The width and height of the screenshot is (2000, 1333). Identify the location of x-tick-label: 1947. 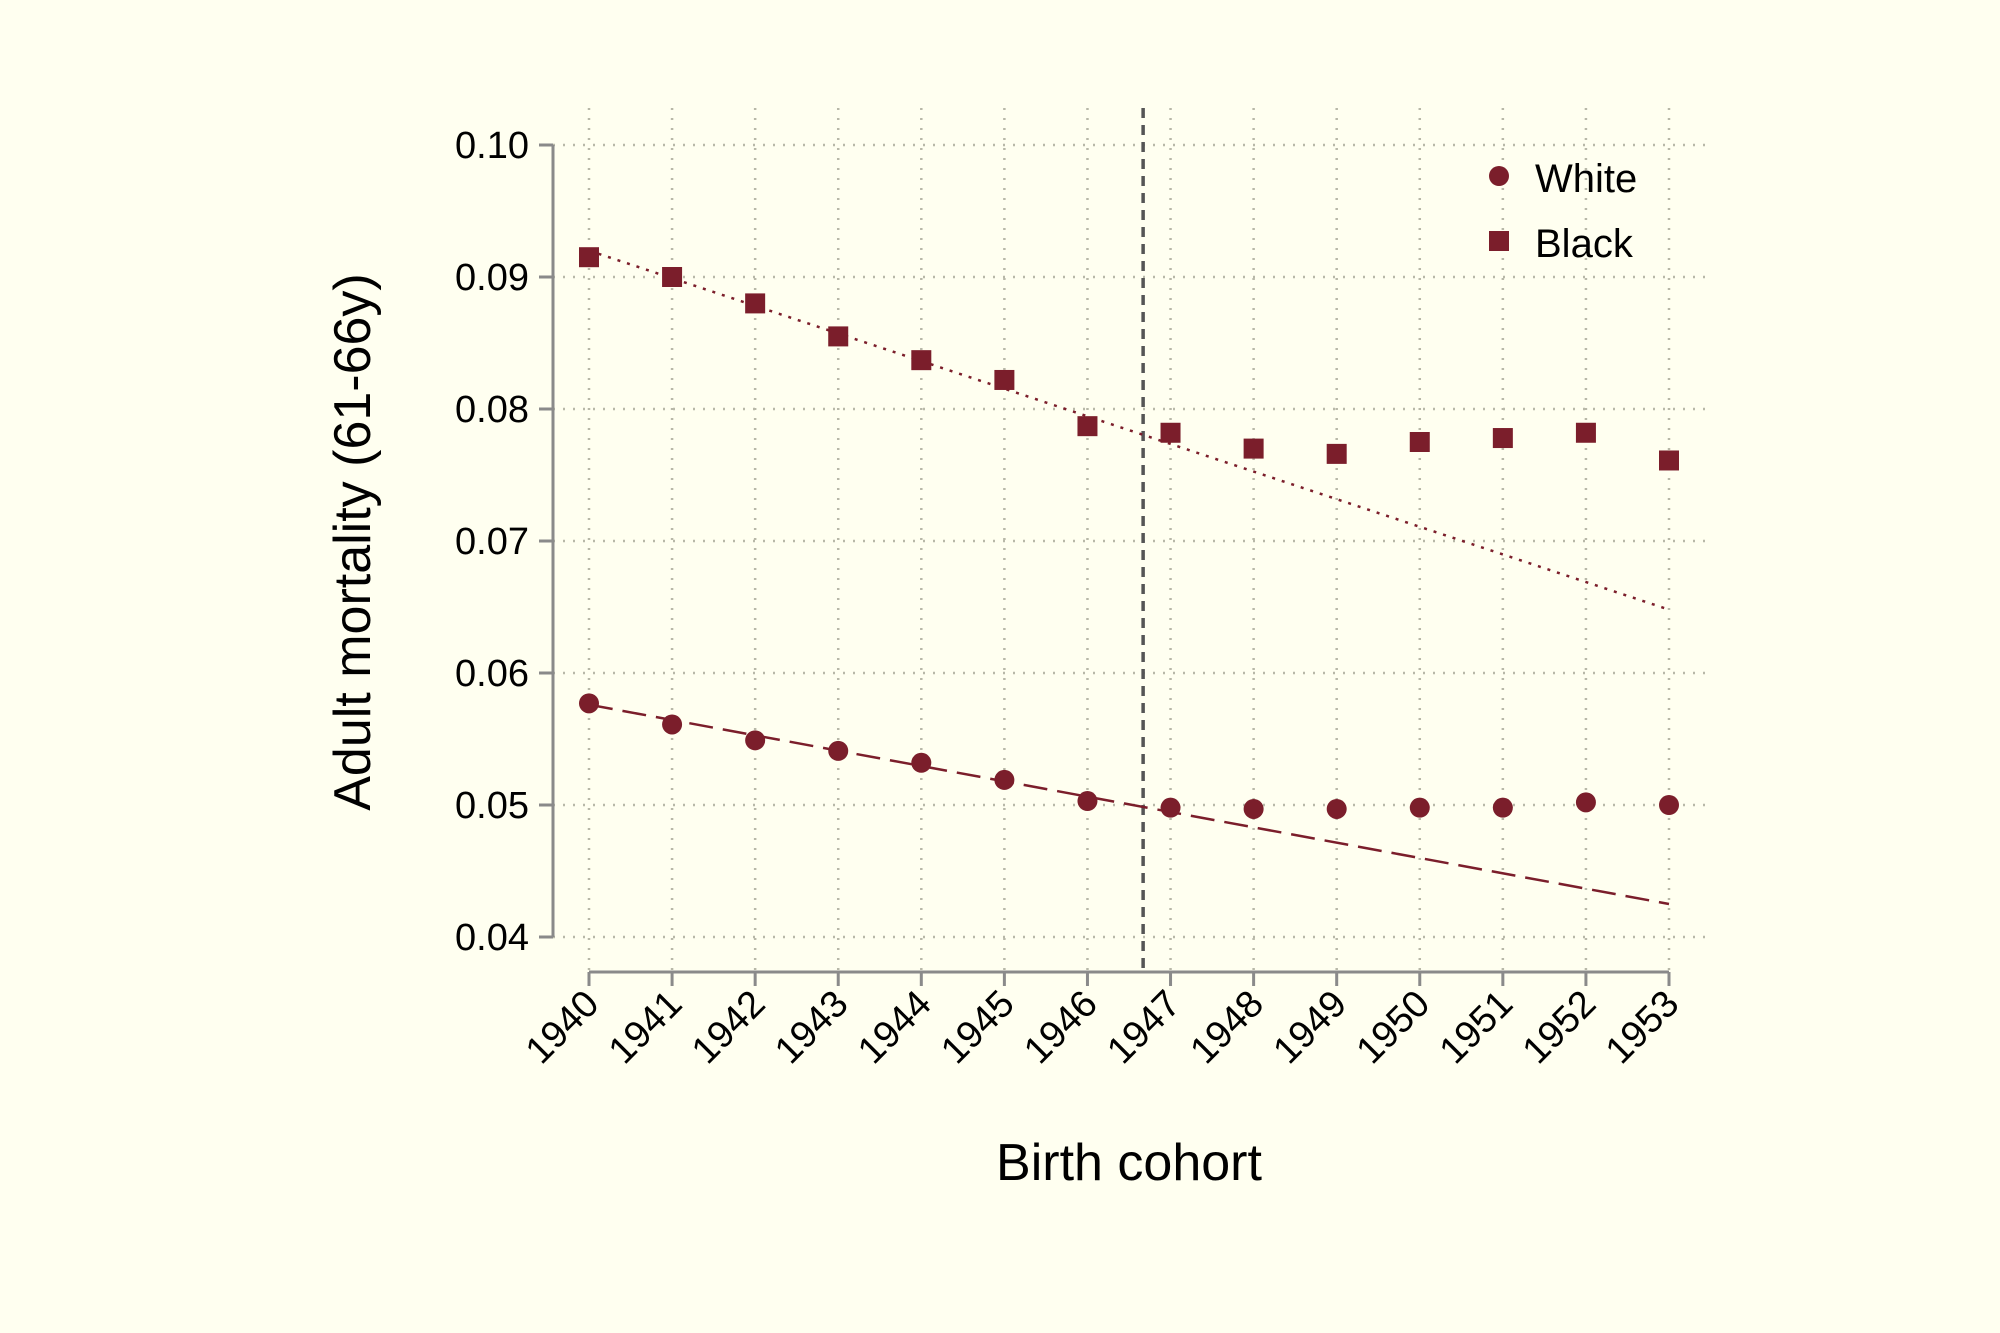
(1143, 1027).